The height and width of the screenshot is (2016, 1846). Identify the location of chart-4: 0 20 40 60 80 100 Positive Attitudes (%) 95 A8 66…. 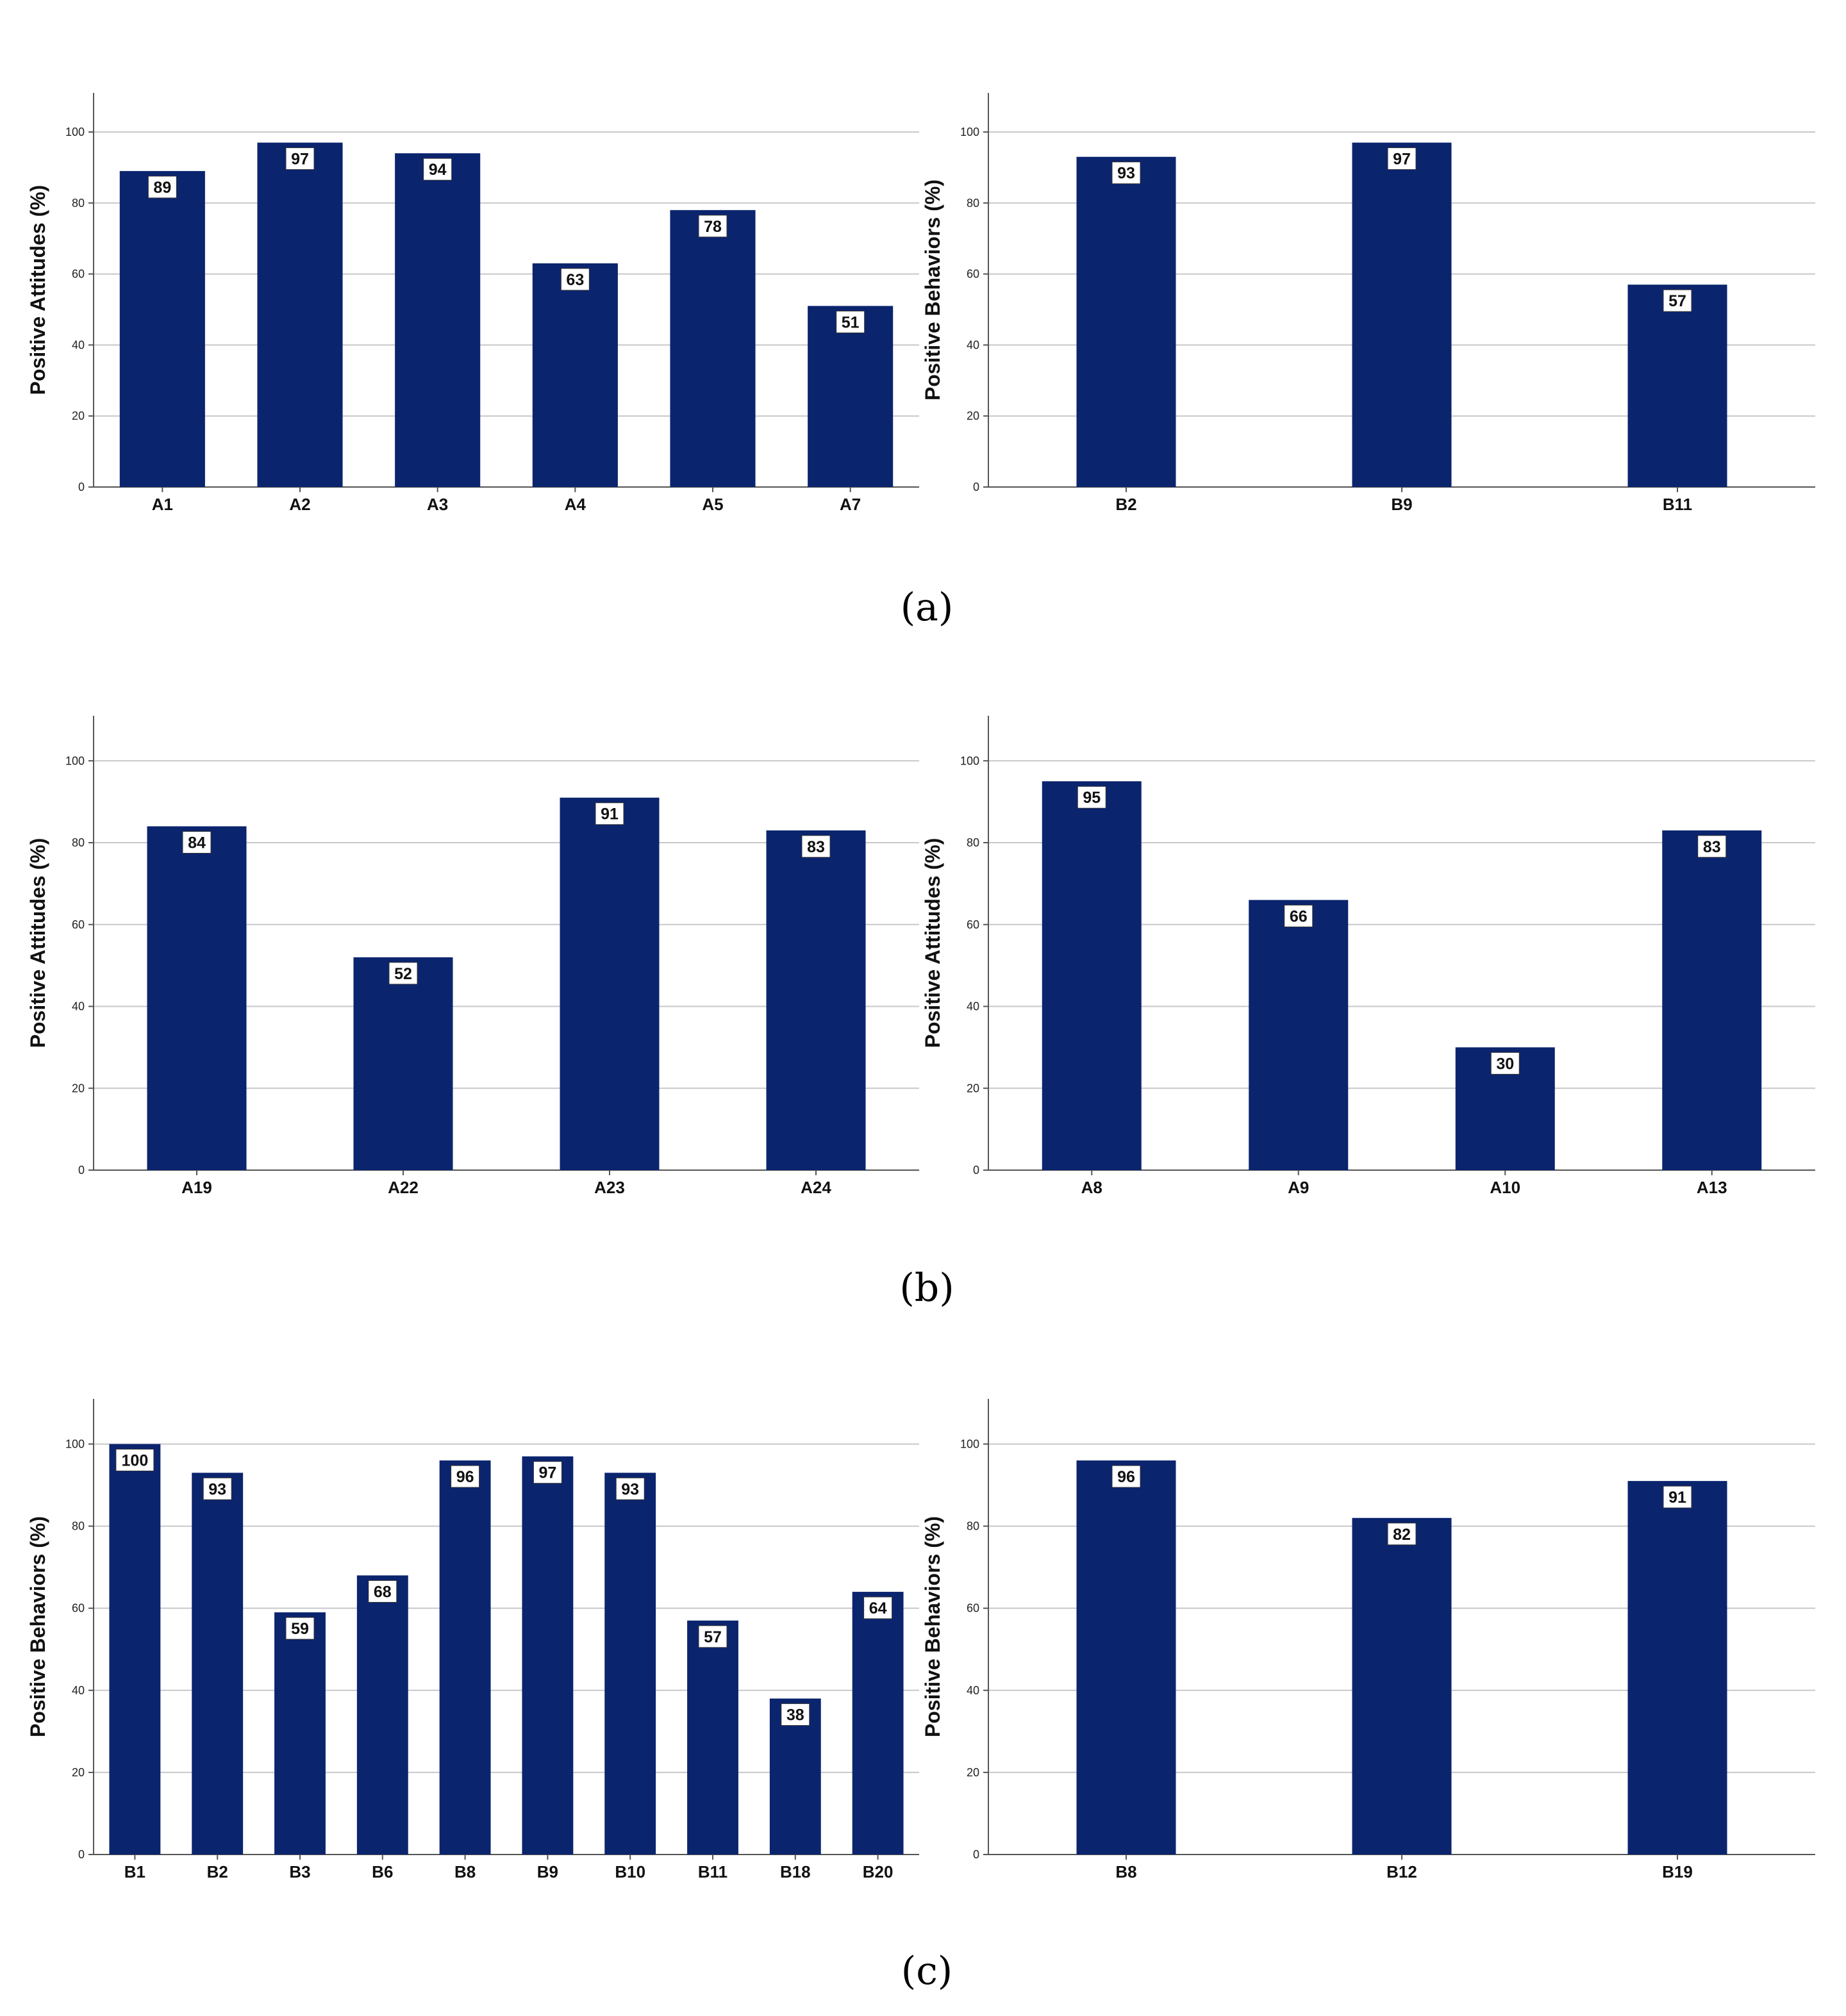
(1368, 957).